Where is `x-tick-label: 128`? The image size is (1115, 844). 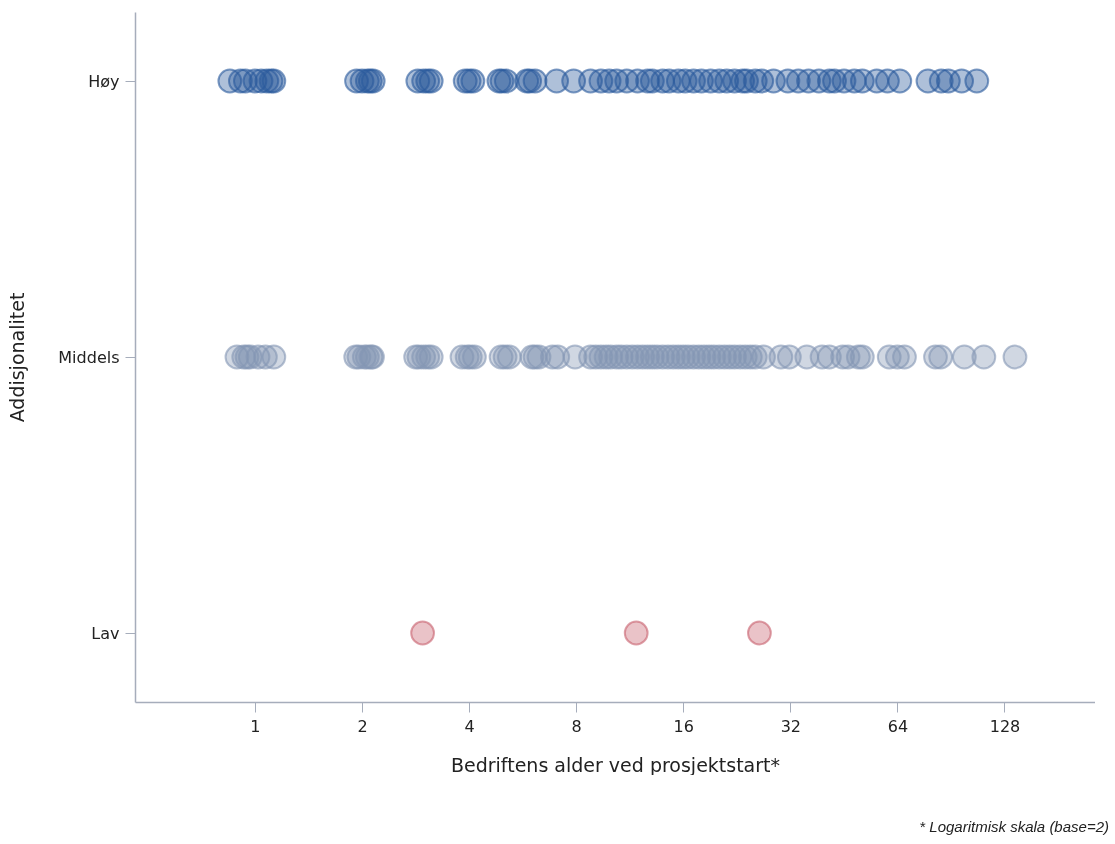
x-tick-label: 128 is located at coordinates (1005, 726).